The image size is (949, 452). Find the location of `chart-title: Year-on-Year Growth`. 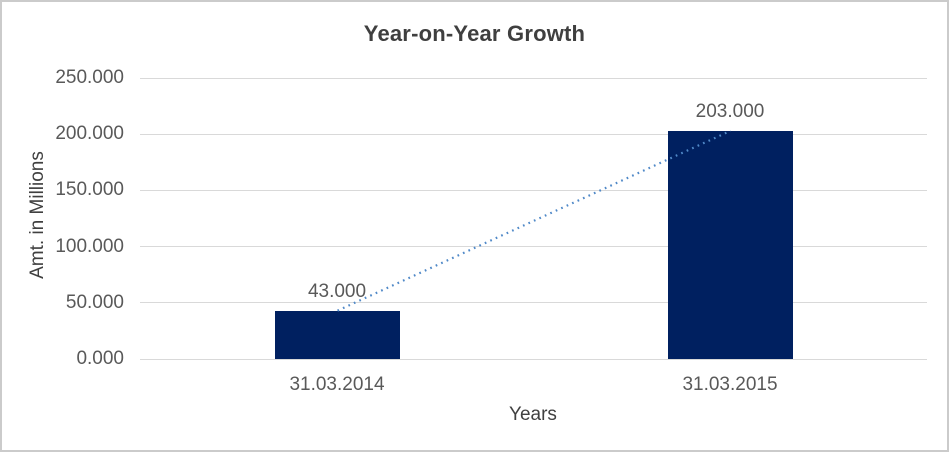

chart-title: Year-on-Year Growth is located at coordinates (474, 33).